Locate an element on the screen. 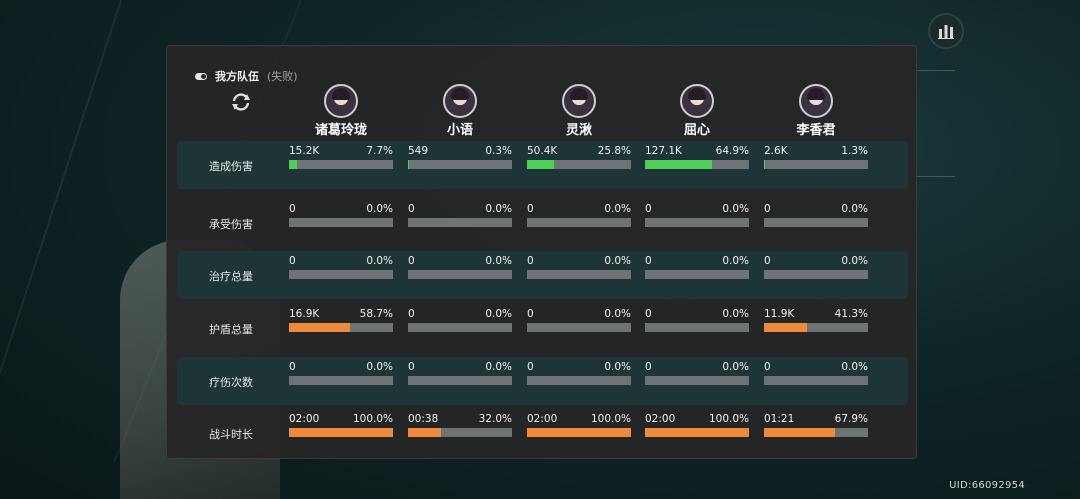 The image size is (1080, 499). stat-cell: 02:00 100.0% is located at coordinates (579, 428).